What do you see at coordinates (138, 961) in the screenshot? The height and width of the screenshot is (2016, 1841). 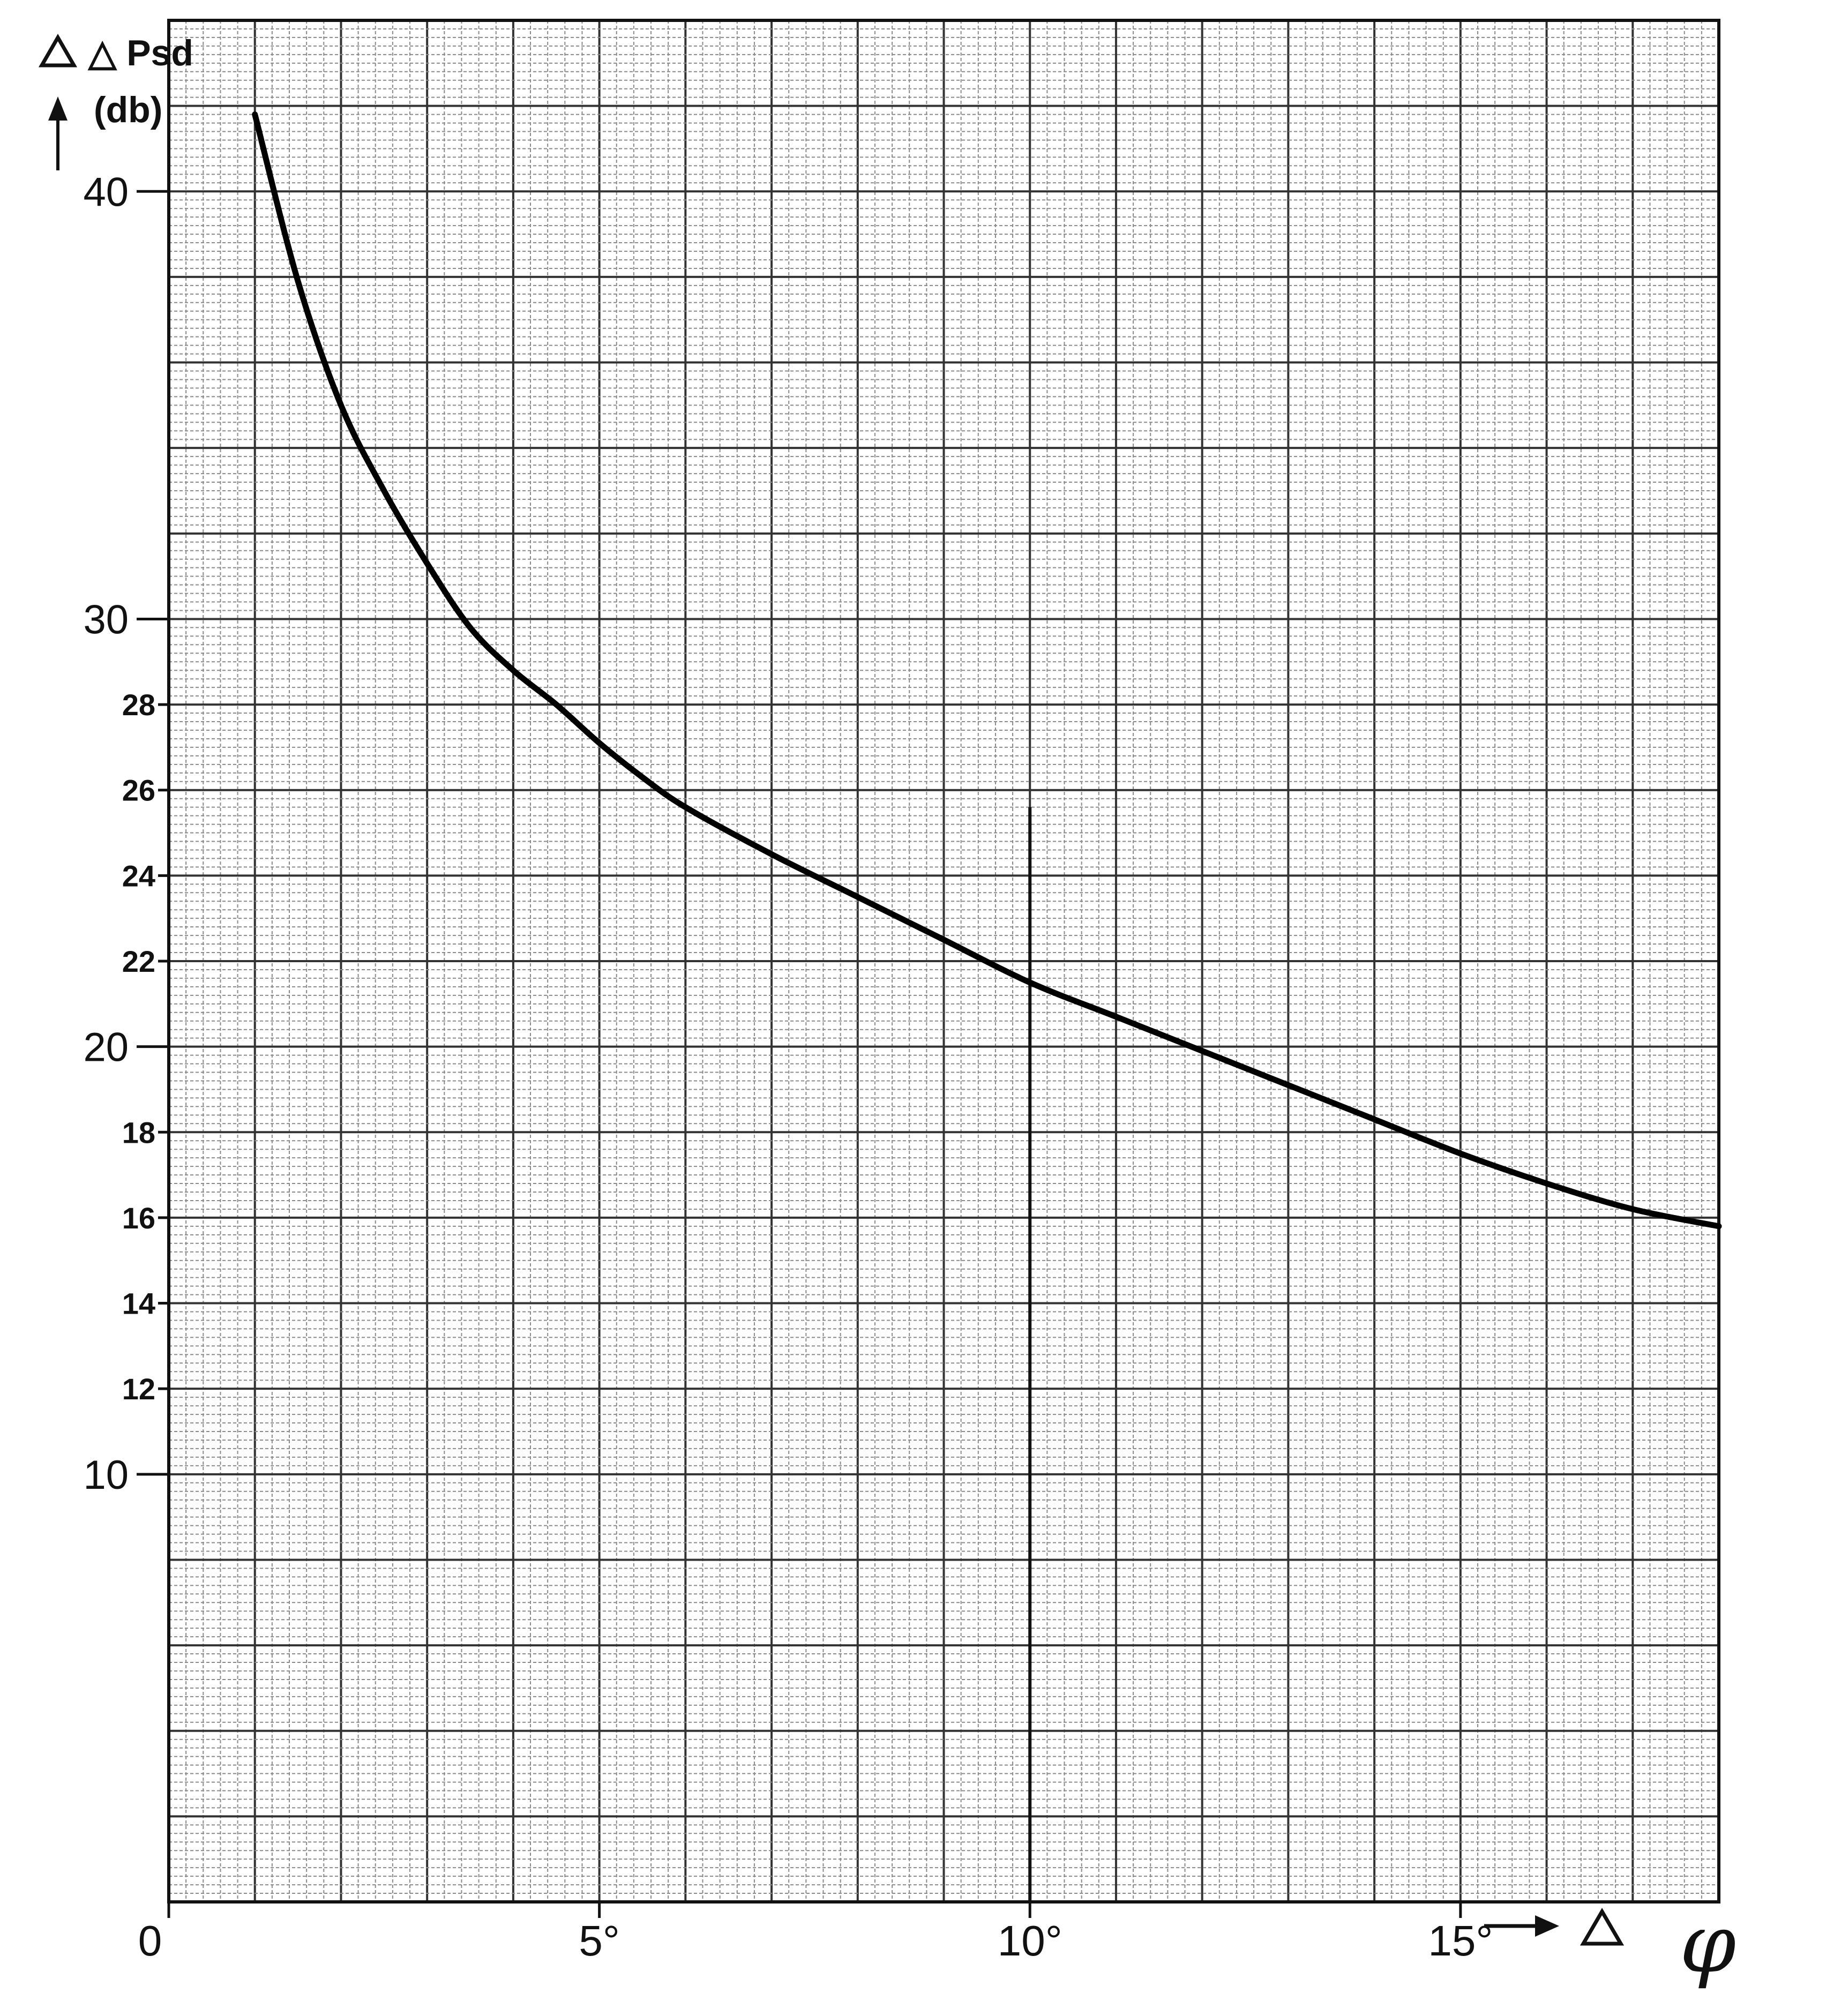 I see `y-tick-label-minor: 22` at bounding box center [138, 961].